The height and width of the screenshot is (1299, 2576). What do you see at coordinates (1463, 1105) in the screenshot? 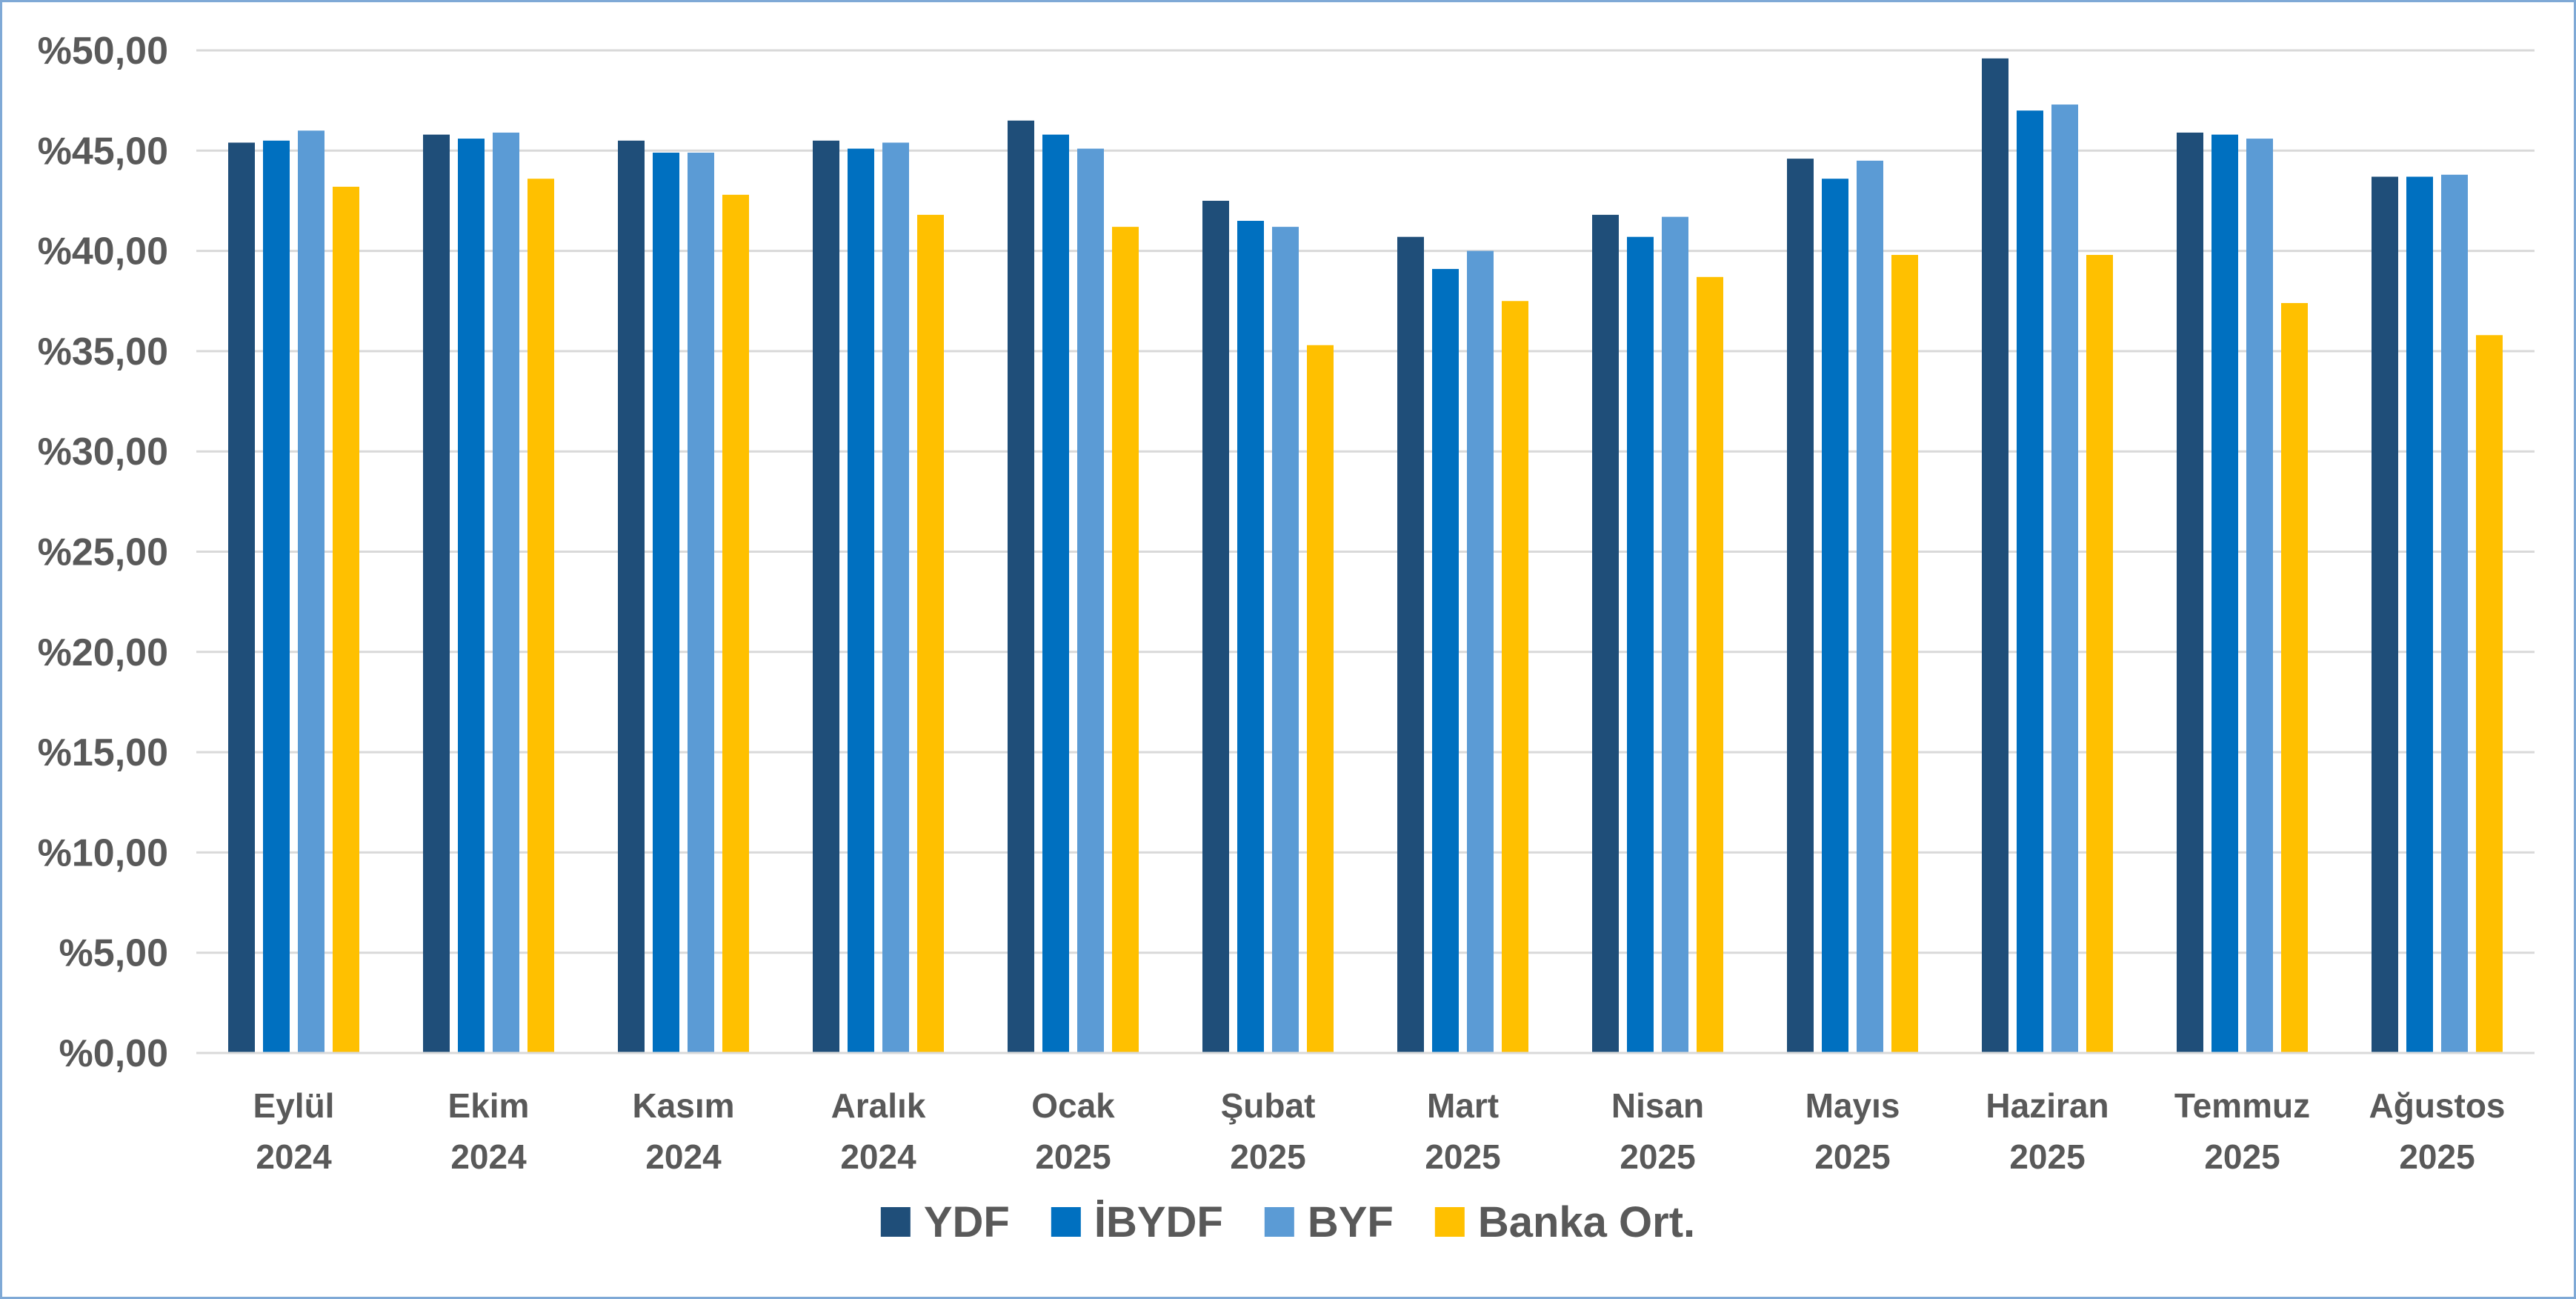
I see `x-tick-label-month: Mart` at bounding box center [1463, 1105].